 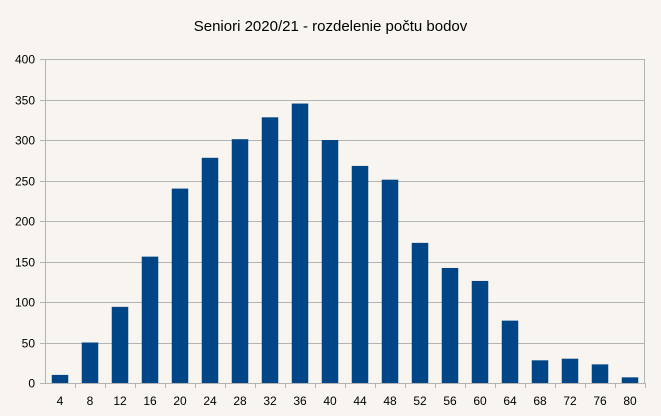 What do you see at coordinates (25, 263) in the screenshot?
I see `y-tick-label: 150` at bounding box center [25, 263].